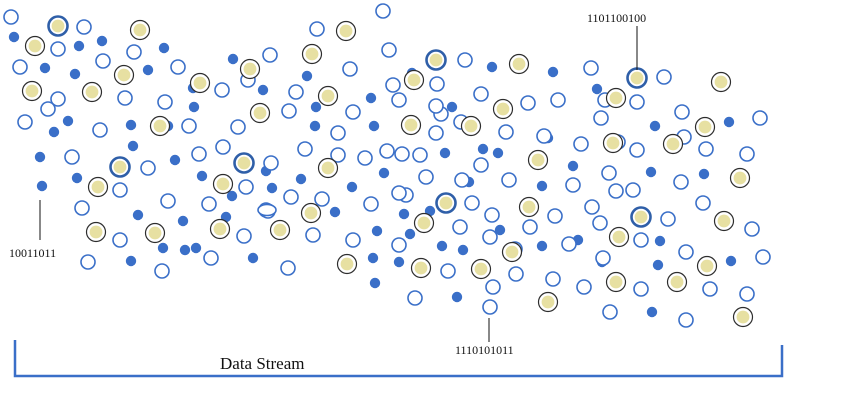 This screenshot has height=407, width=851. What do you see at coordinates (616, 18) in the screenshot?
I see `top-code-label: 1101100100` at bounding box center [616, 18].